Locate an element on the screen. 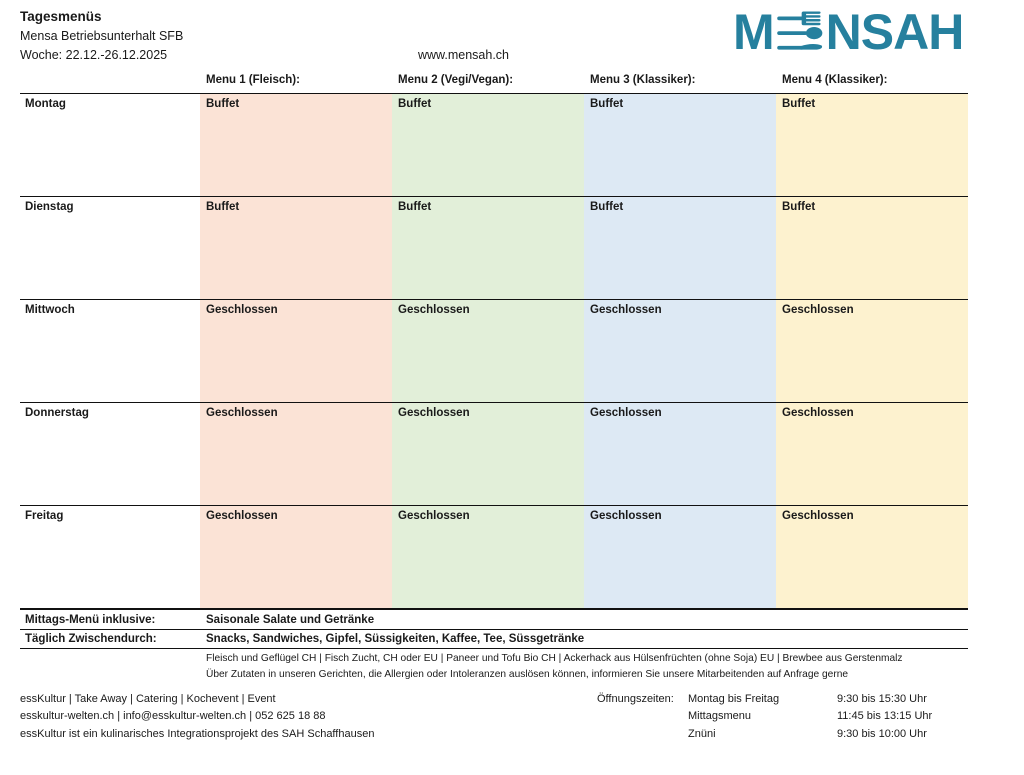  lunch-included-label: Mittags-Menü inklusive: is located at coordinates (90, 619).